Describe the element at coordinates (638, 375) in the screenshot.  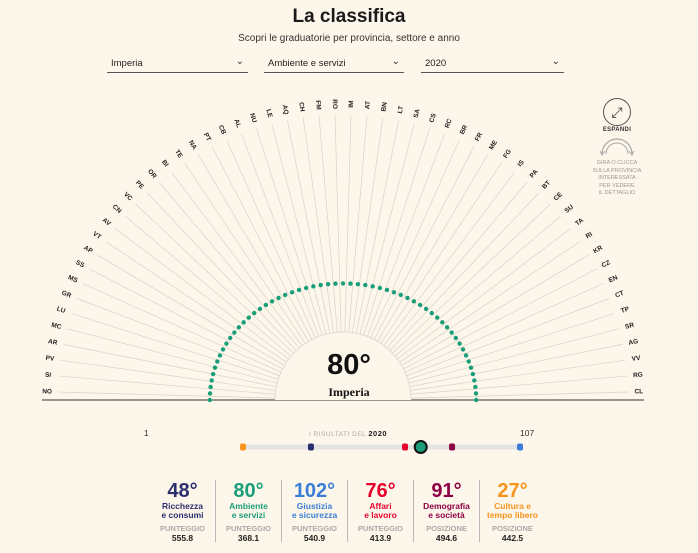
I see `province-label: RG` at that location.